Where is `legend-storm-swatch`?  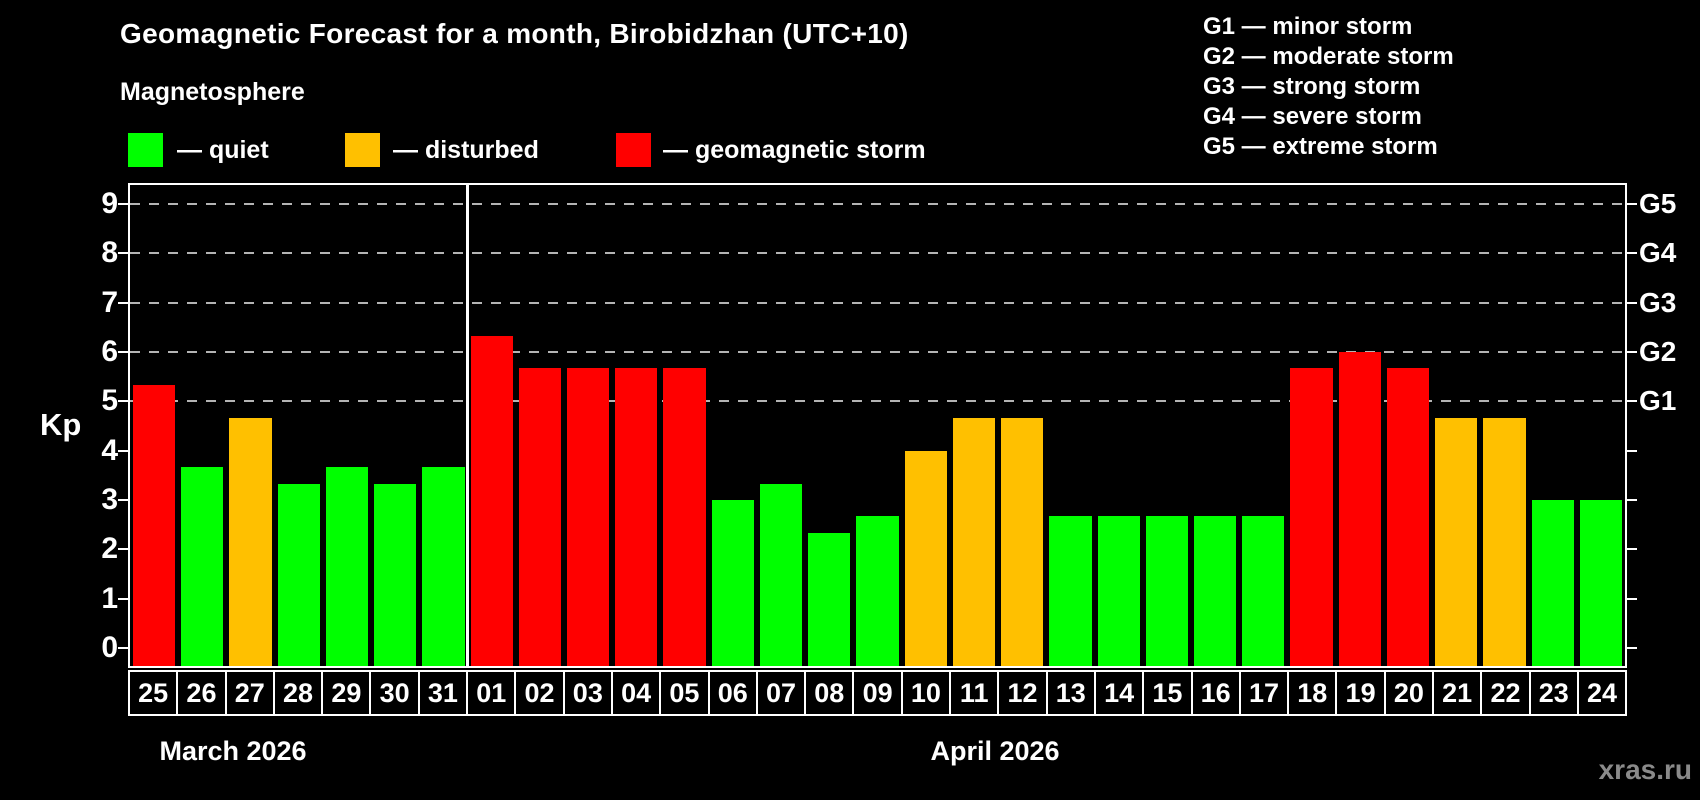 legend-storm-swatch is located at coordinates (633, 150).